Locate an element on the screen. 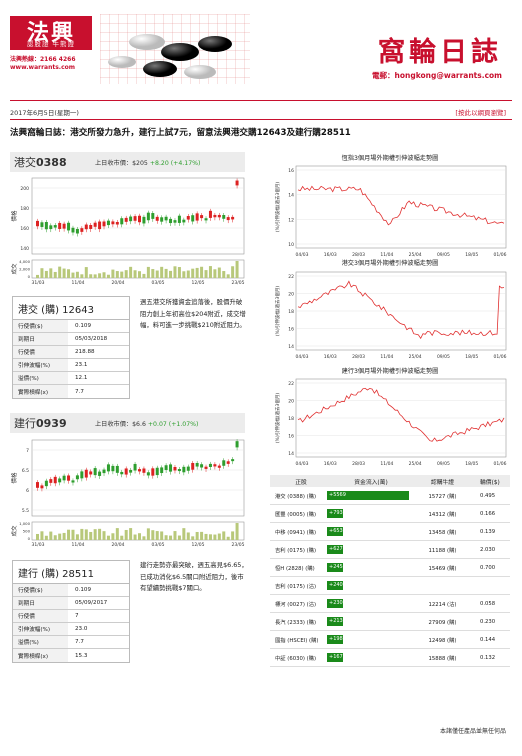 The width and height of the screenshot is (522, 756). flow-cell: +245 is located at coordinates (371, 567).